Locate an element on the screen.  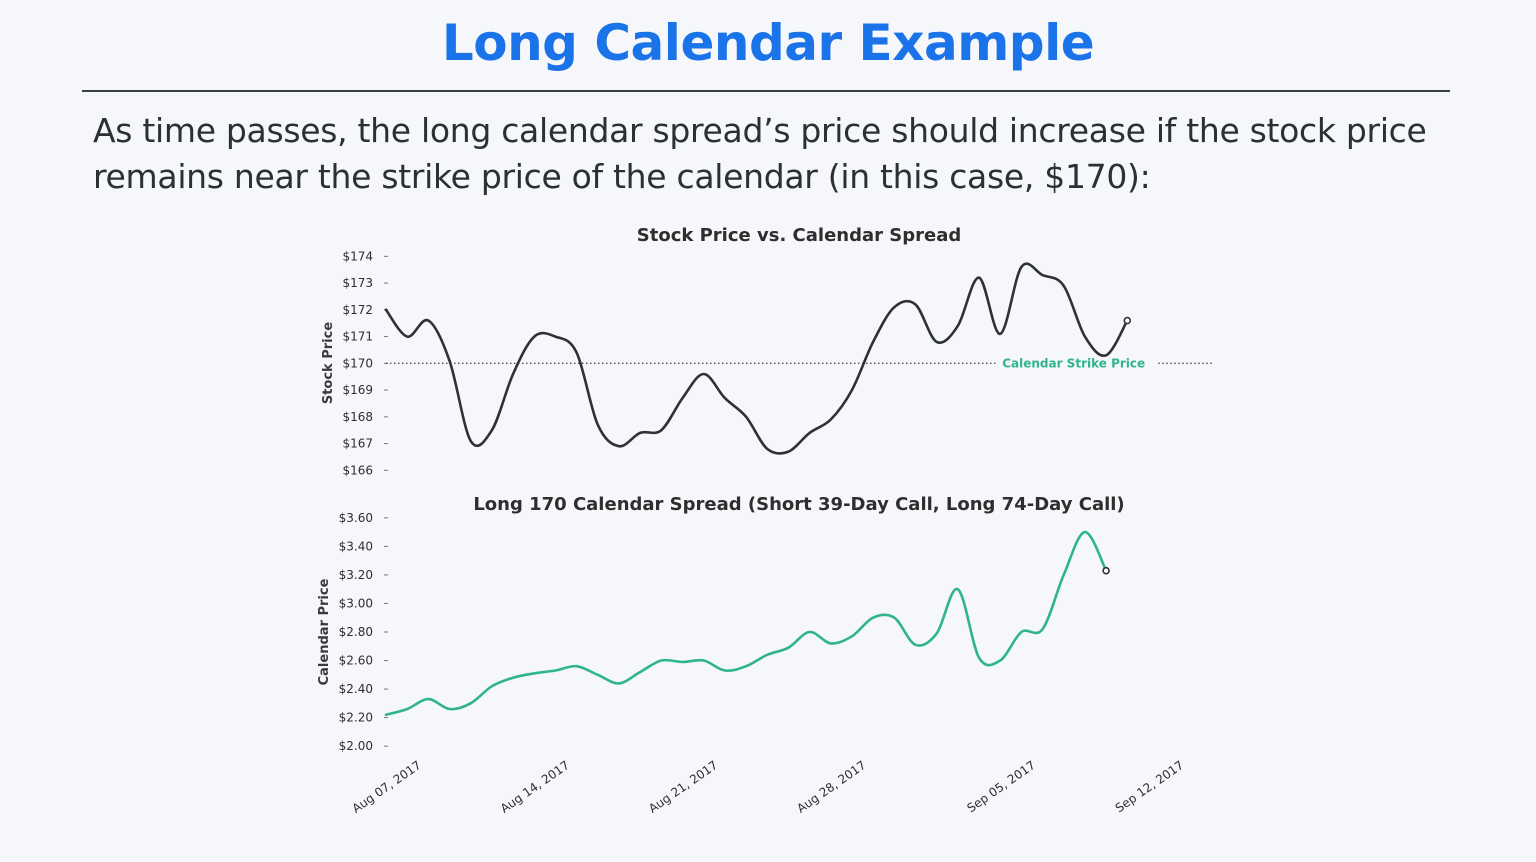
spread-chart-xtick-label: Aug 28, 2017 is located at coordinates (831, 787).